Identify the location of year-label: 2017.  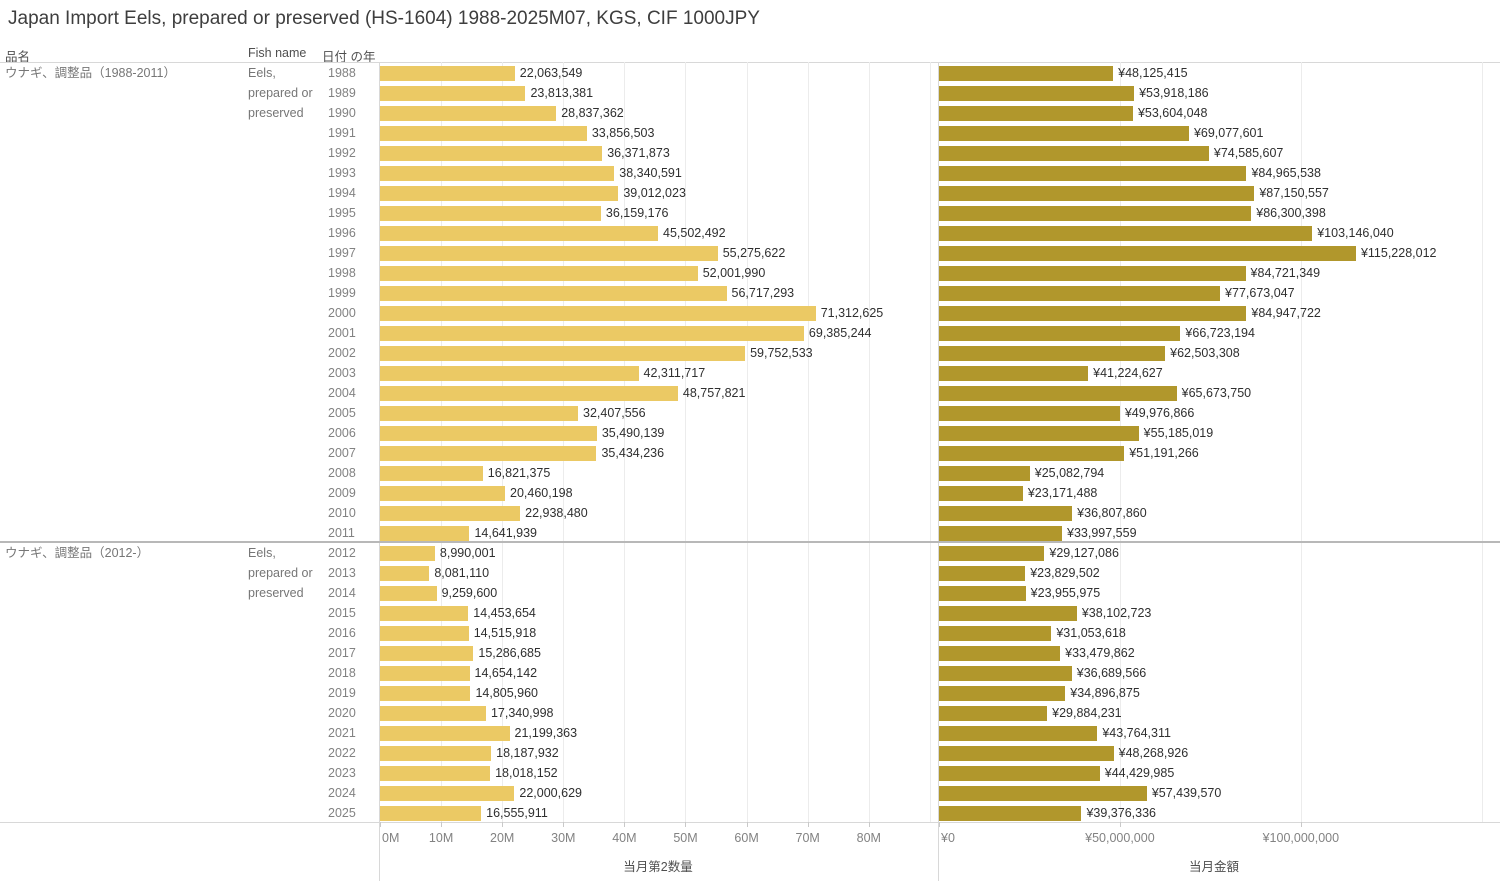
(342, 653).